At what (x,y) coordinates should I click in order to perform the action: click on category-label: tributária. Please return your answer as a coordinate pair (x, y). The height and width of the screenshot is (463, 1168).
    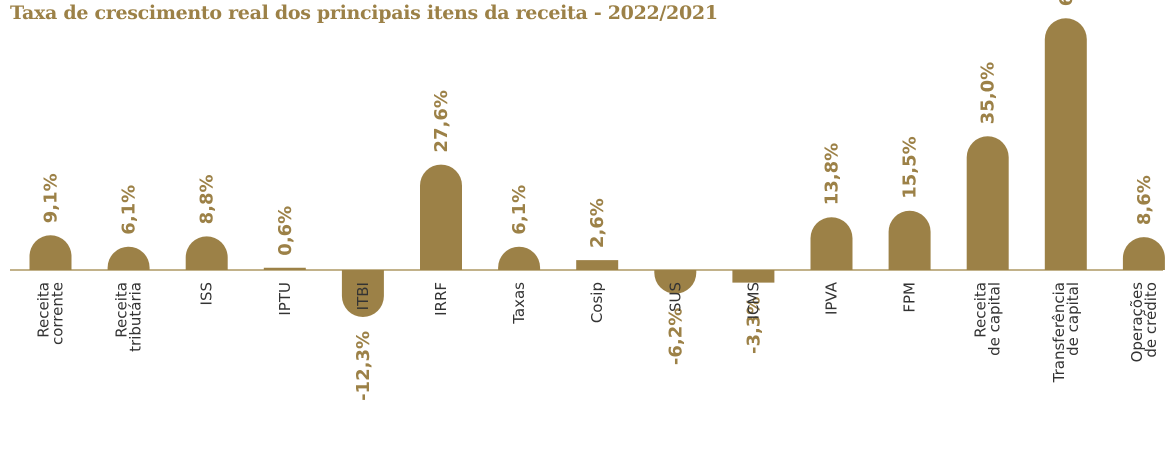
    Looking at the image, I should click on (136, 317).